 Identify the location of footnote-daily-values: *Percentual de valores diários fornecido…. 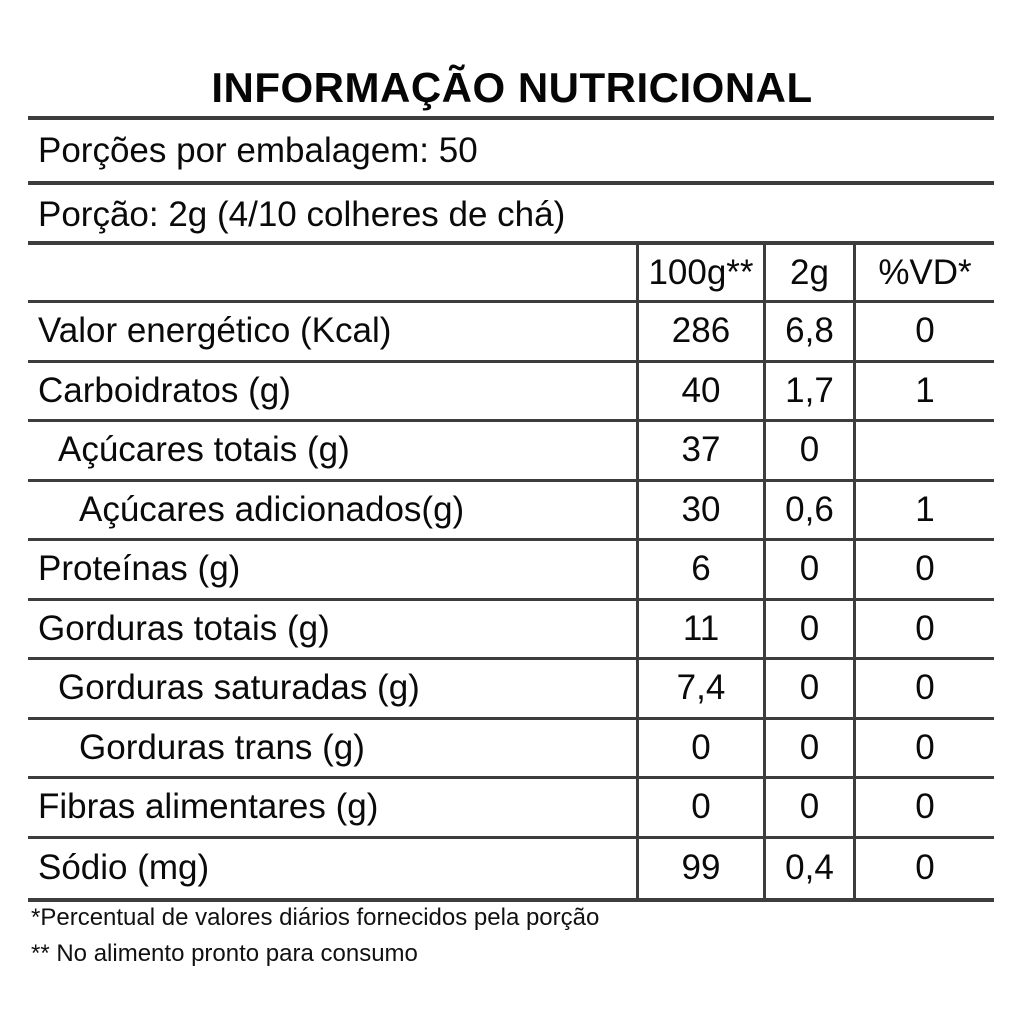
(315, 917).